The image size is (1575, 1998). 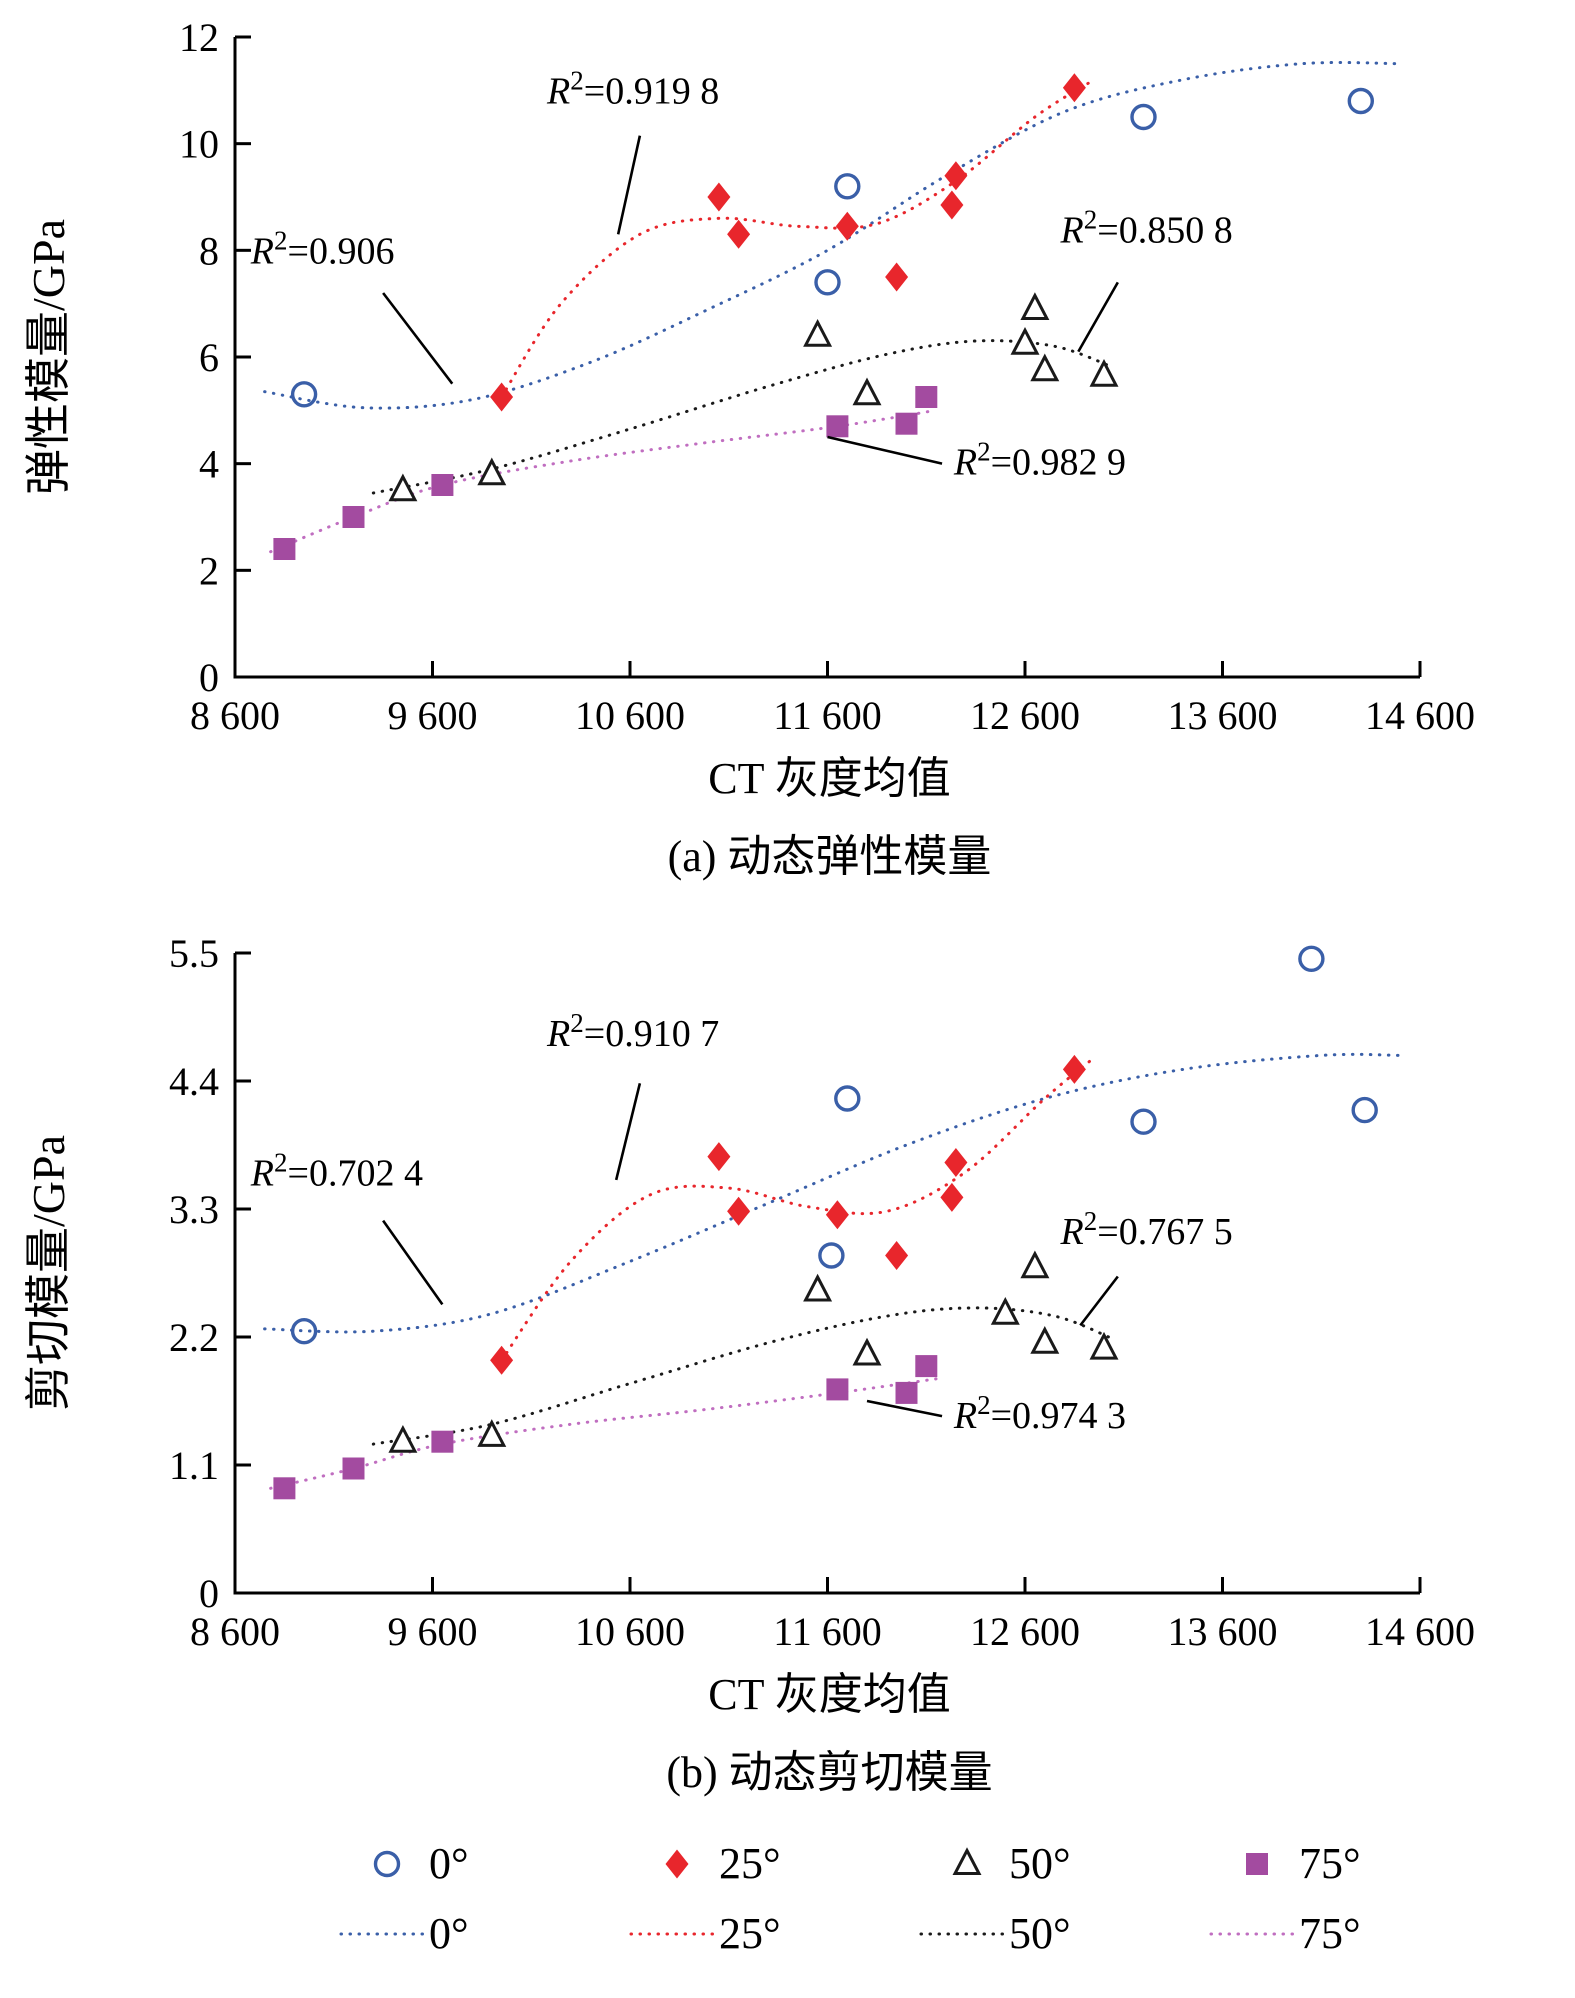 What do you see at coordinates (677, 1864) in the screenshot?
I see `legend-marker-25deg` at bounding box center [677, 1864].